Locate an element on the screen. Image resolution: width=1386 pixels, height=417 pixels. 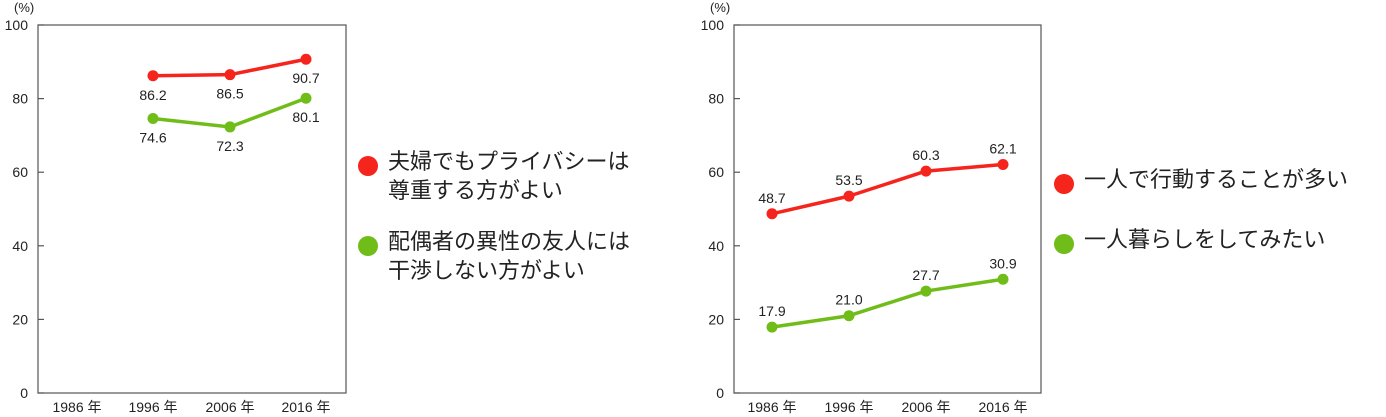
data-label: 80.1 is located at coordinates (305, 117).